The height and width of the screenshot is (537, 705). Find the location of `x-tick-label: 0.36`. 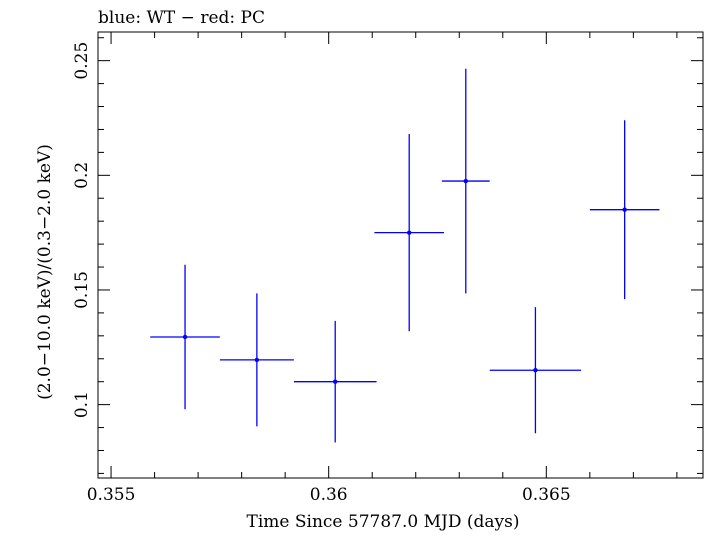

x-tick-label: 0.36 is located at coordinates (329, 495).